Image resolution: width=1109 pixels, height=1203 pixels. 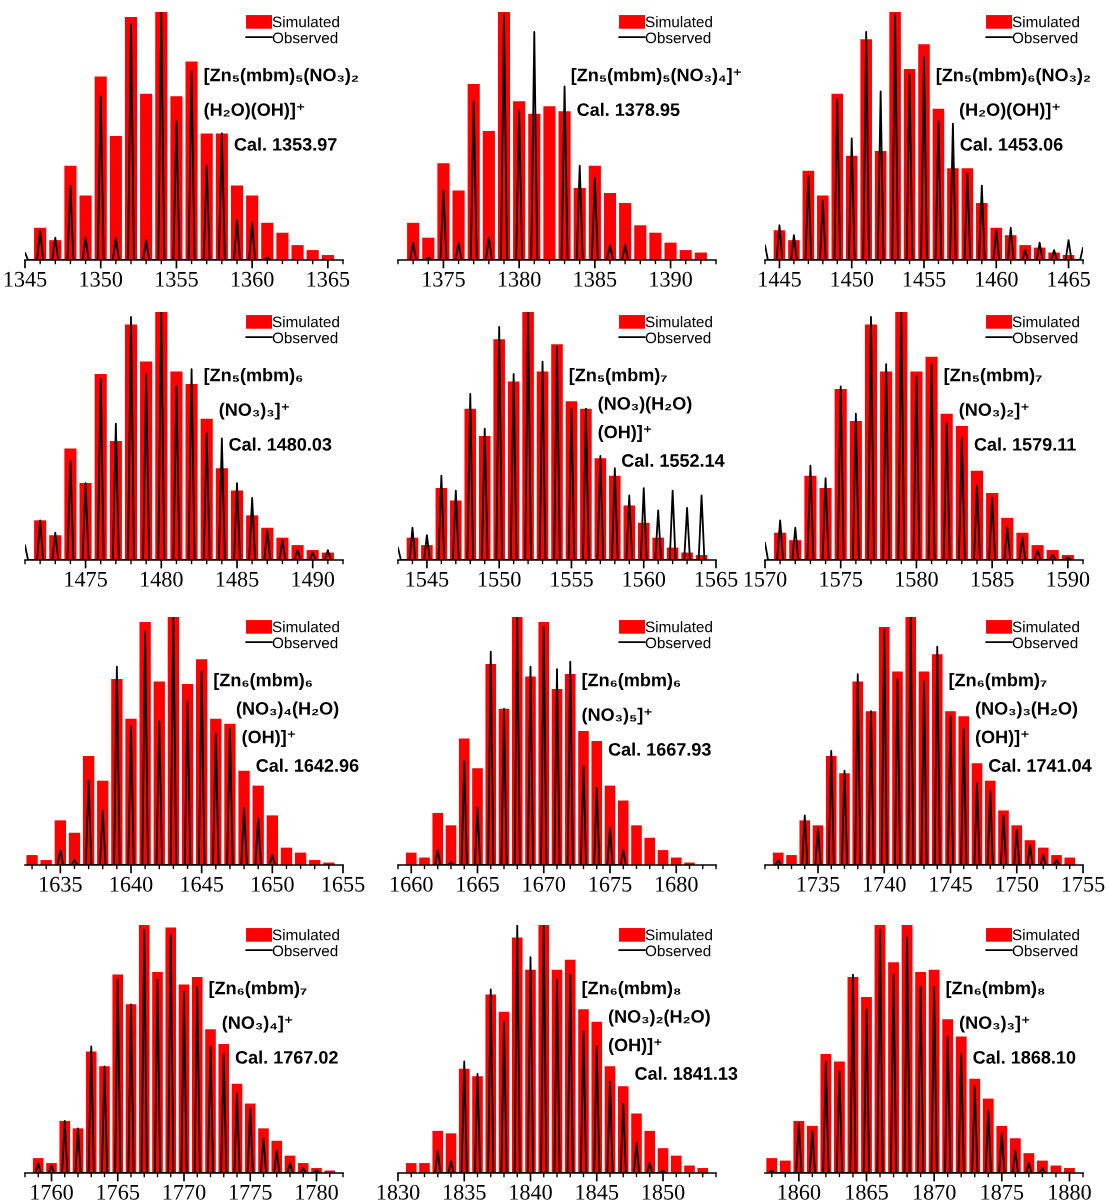 I want to click on x-tick-label: 1365, so click(x=328, y=279).